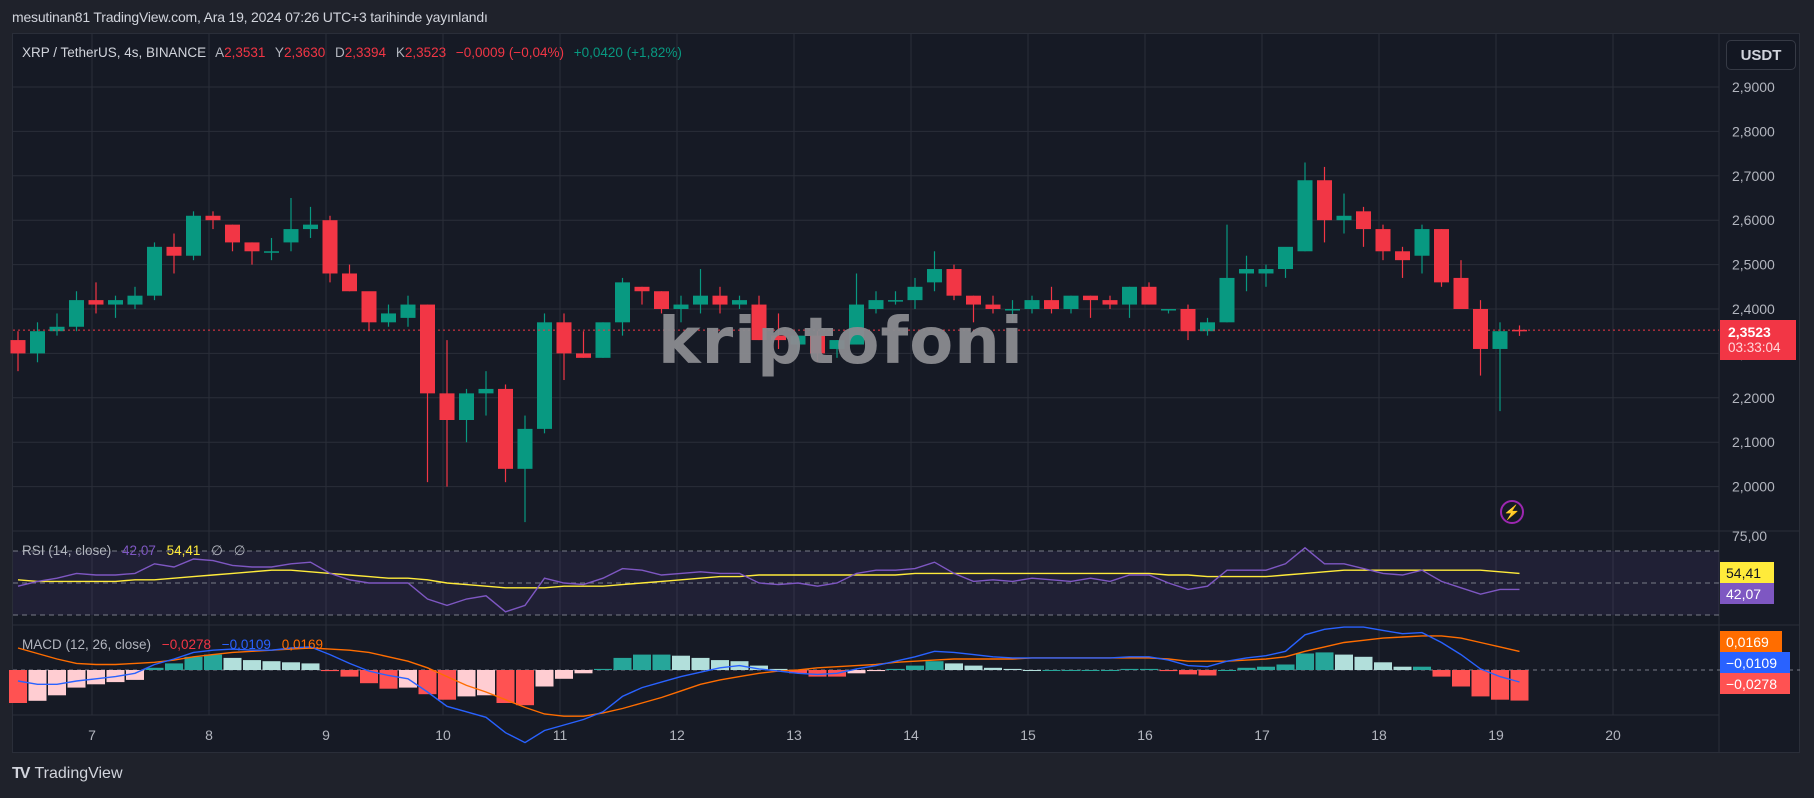  What do you see at coordinates (1747, 593) in the screenshot?
I see `rsi-tag: 42,07` at bounding box center [1747, 593].